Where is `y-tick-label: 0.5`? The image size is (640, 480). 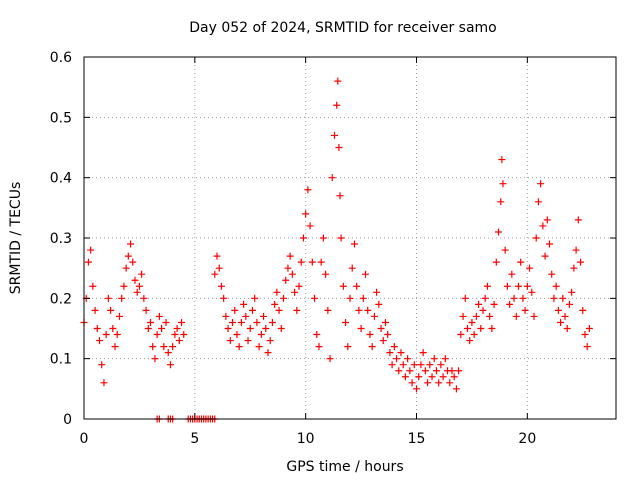 y-tick-label: 0.5 is located at coordinates (61, 118).